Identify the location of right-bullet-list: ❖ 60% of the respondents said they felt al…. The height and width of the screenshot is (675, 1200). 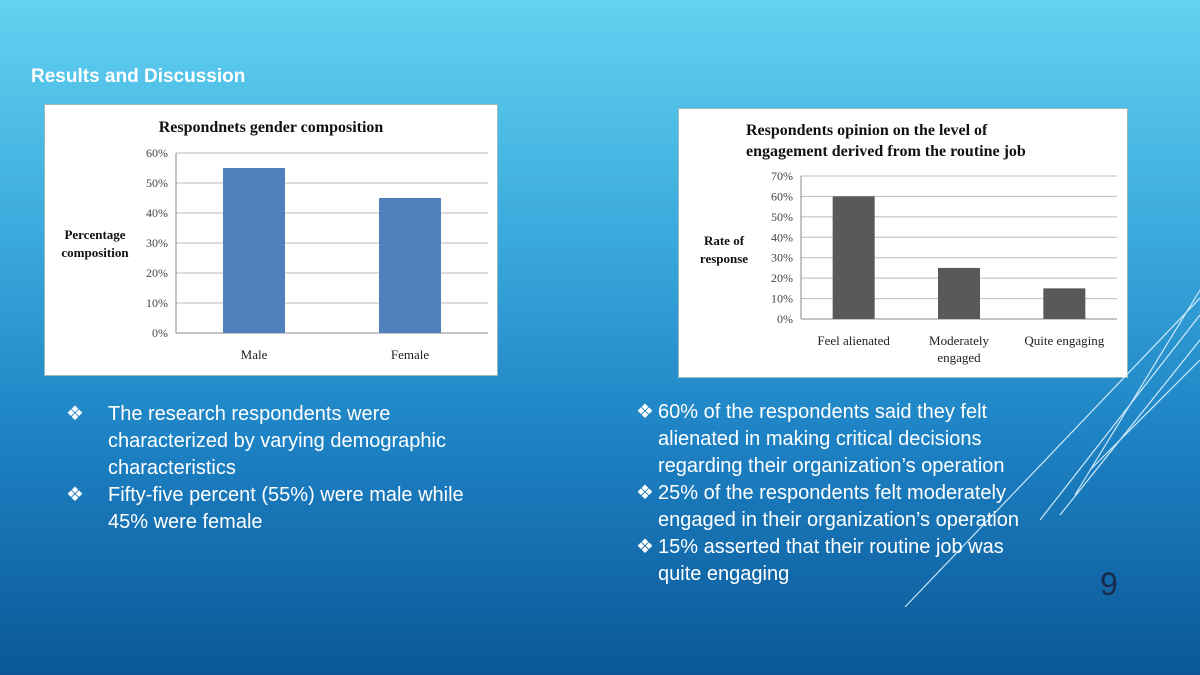
(896, 493).